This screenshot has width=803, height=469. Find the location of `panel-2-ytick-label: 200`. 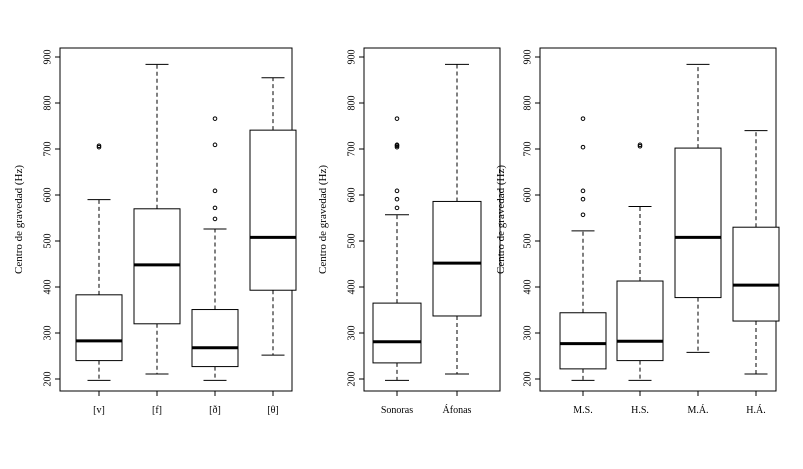

panel-2-ytick-label: 200 is located at coordinates (351, 379).